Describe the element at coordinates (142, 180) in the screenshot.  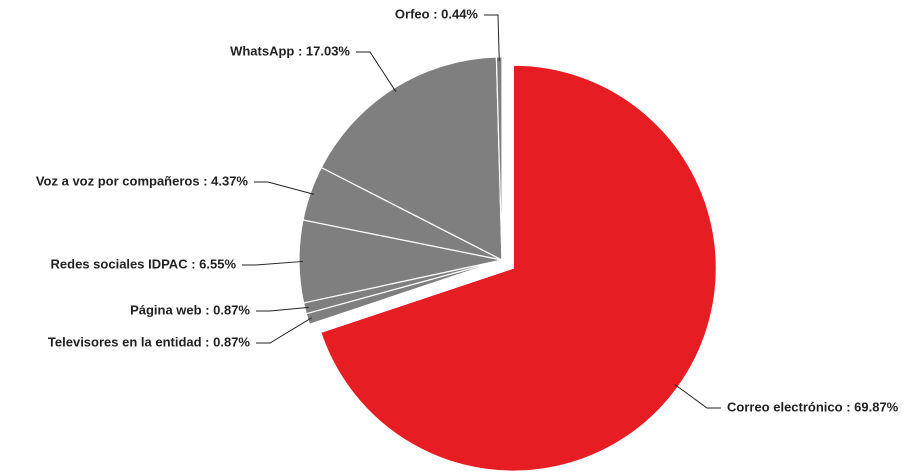
I see `slice-label: Voz a voz por compañeros : 4.37%` at that location.